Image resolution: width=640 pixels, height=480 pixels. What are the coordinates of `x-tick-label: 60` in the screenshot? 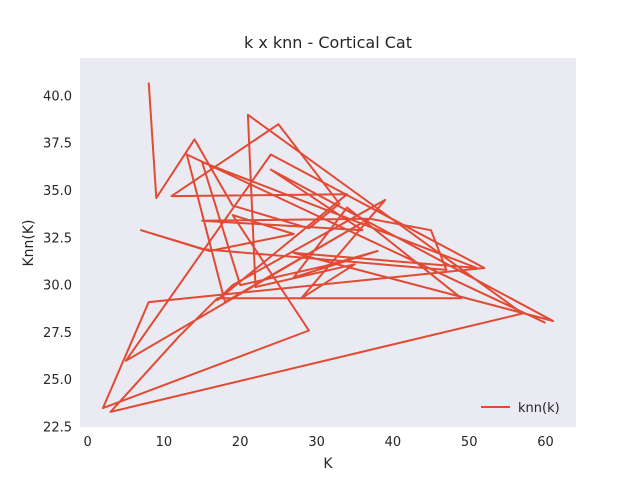 It's located at (545, 442).